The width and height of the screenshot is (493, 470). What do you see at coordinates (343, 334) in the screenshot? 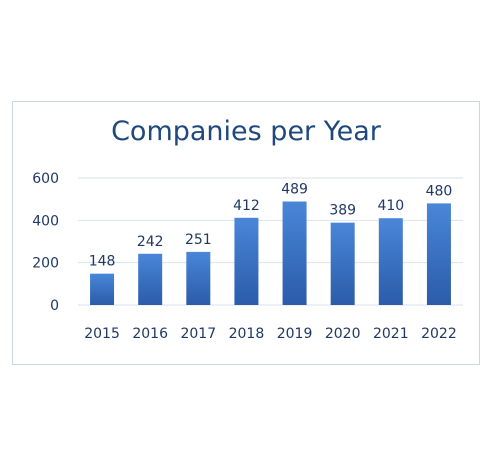
I see `x-tick-label: 2020` at bounding box center [343, 334].